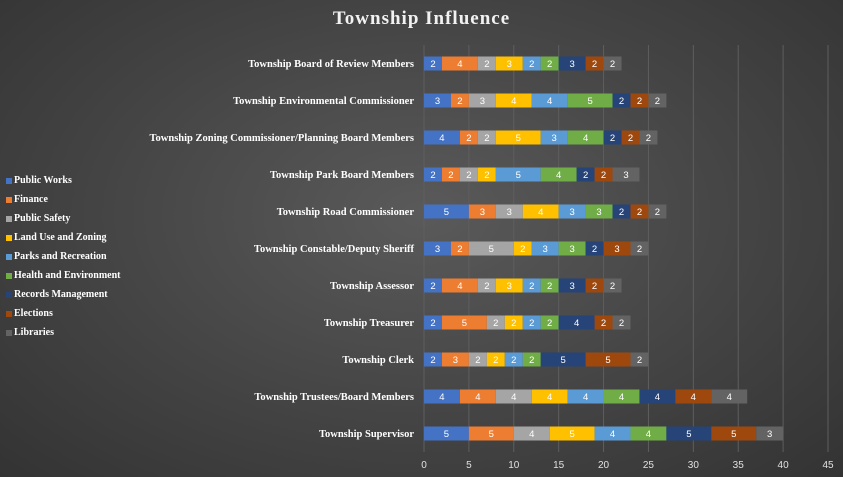 The height and width of the screenshot is (477, 843). Describe the element at coordinates (514, 465) in the screenshot. I see `x-tick-label: 10` at that location.